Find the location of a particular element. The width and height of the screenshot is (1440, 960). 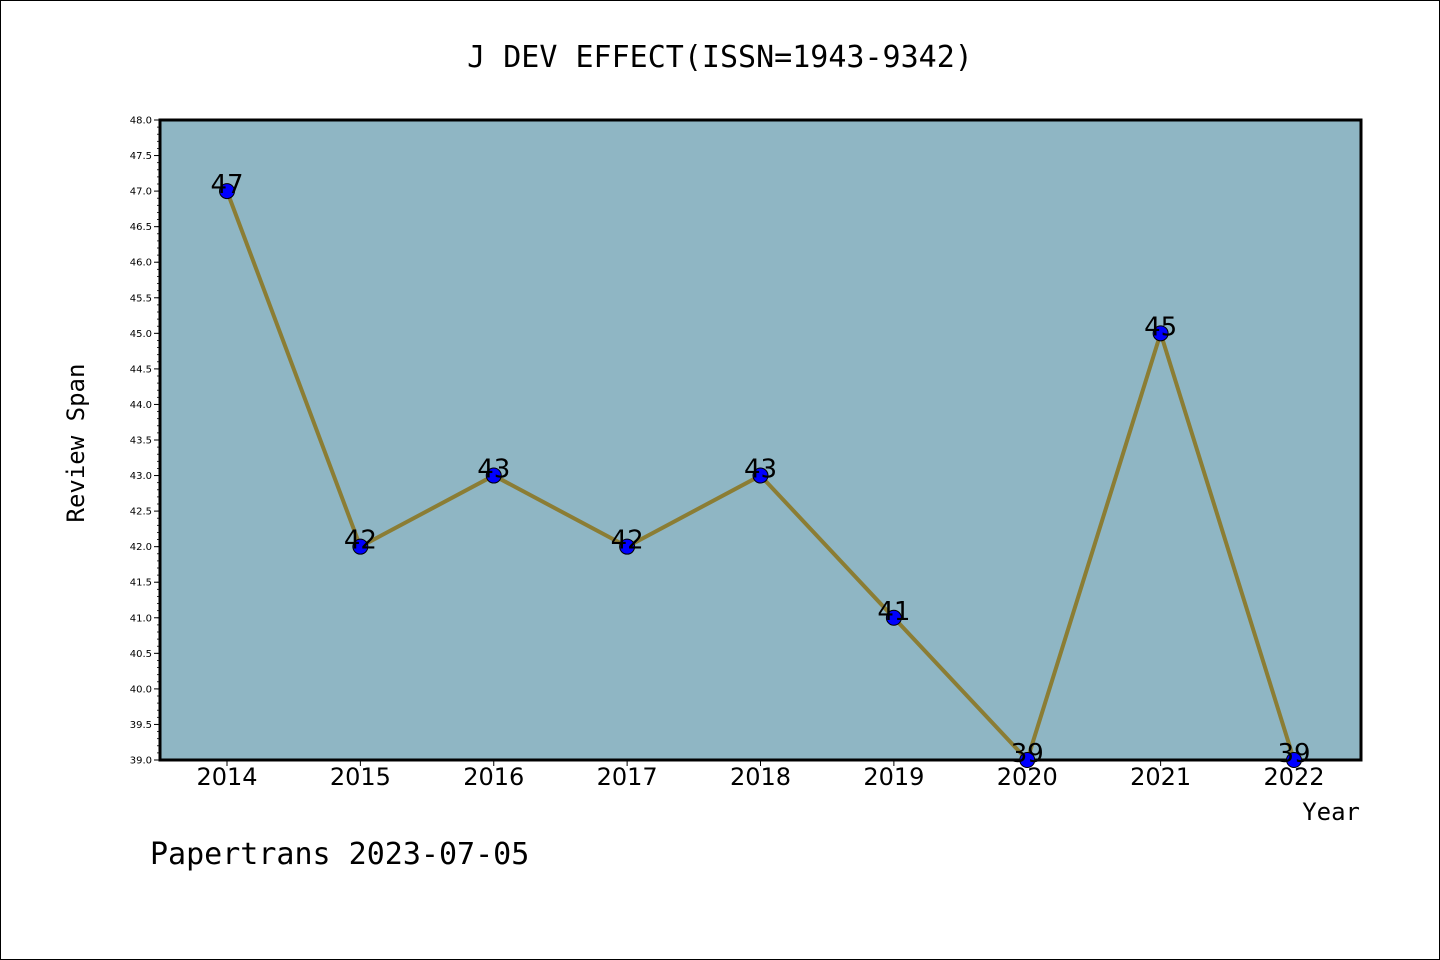

x-tick-label: 2014 is located at coordinates (226, 777).